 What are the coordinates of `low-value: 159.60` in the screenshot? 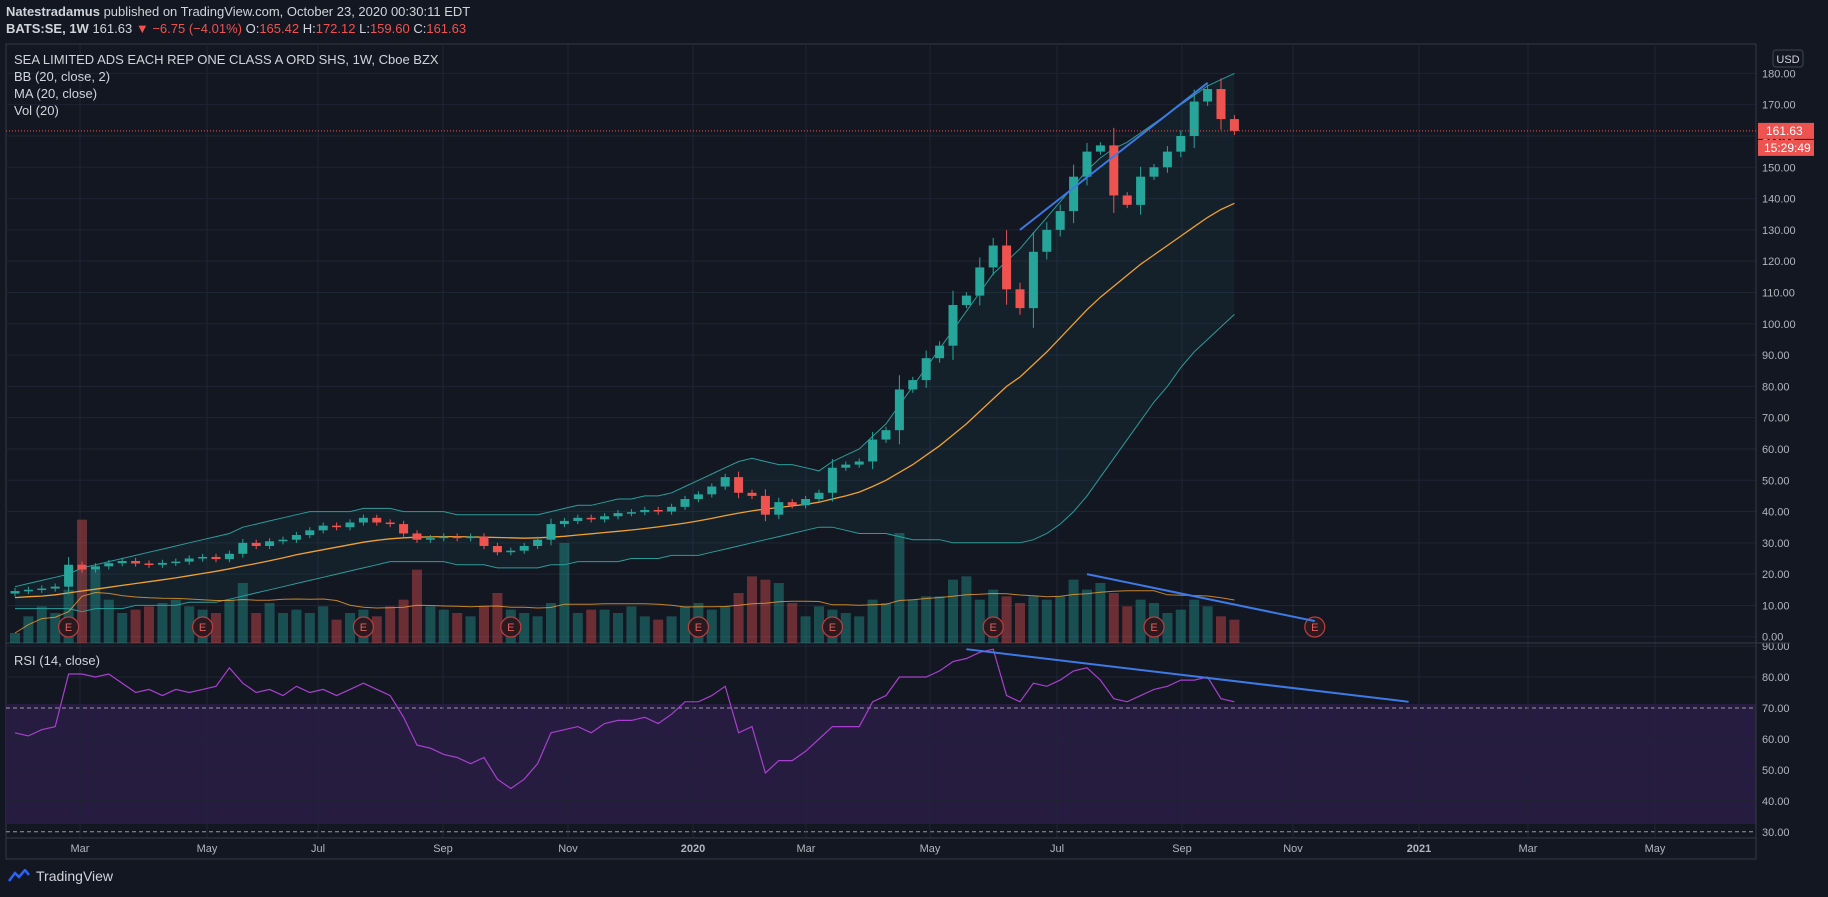 It's located at (389, 28).